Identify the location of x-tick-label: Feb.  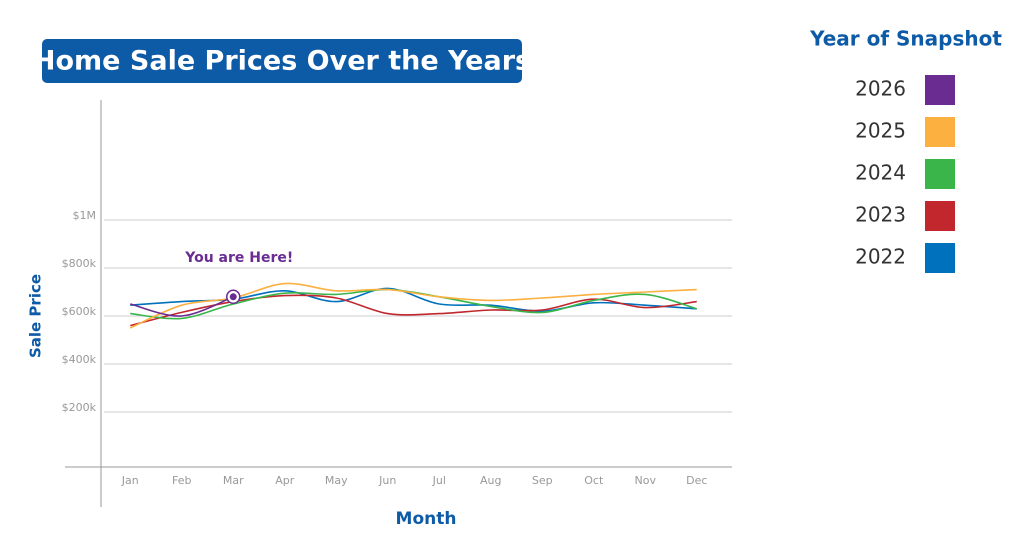
(181, 480).